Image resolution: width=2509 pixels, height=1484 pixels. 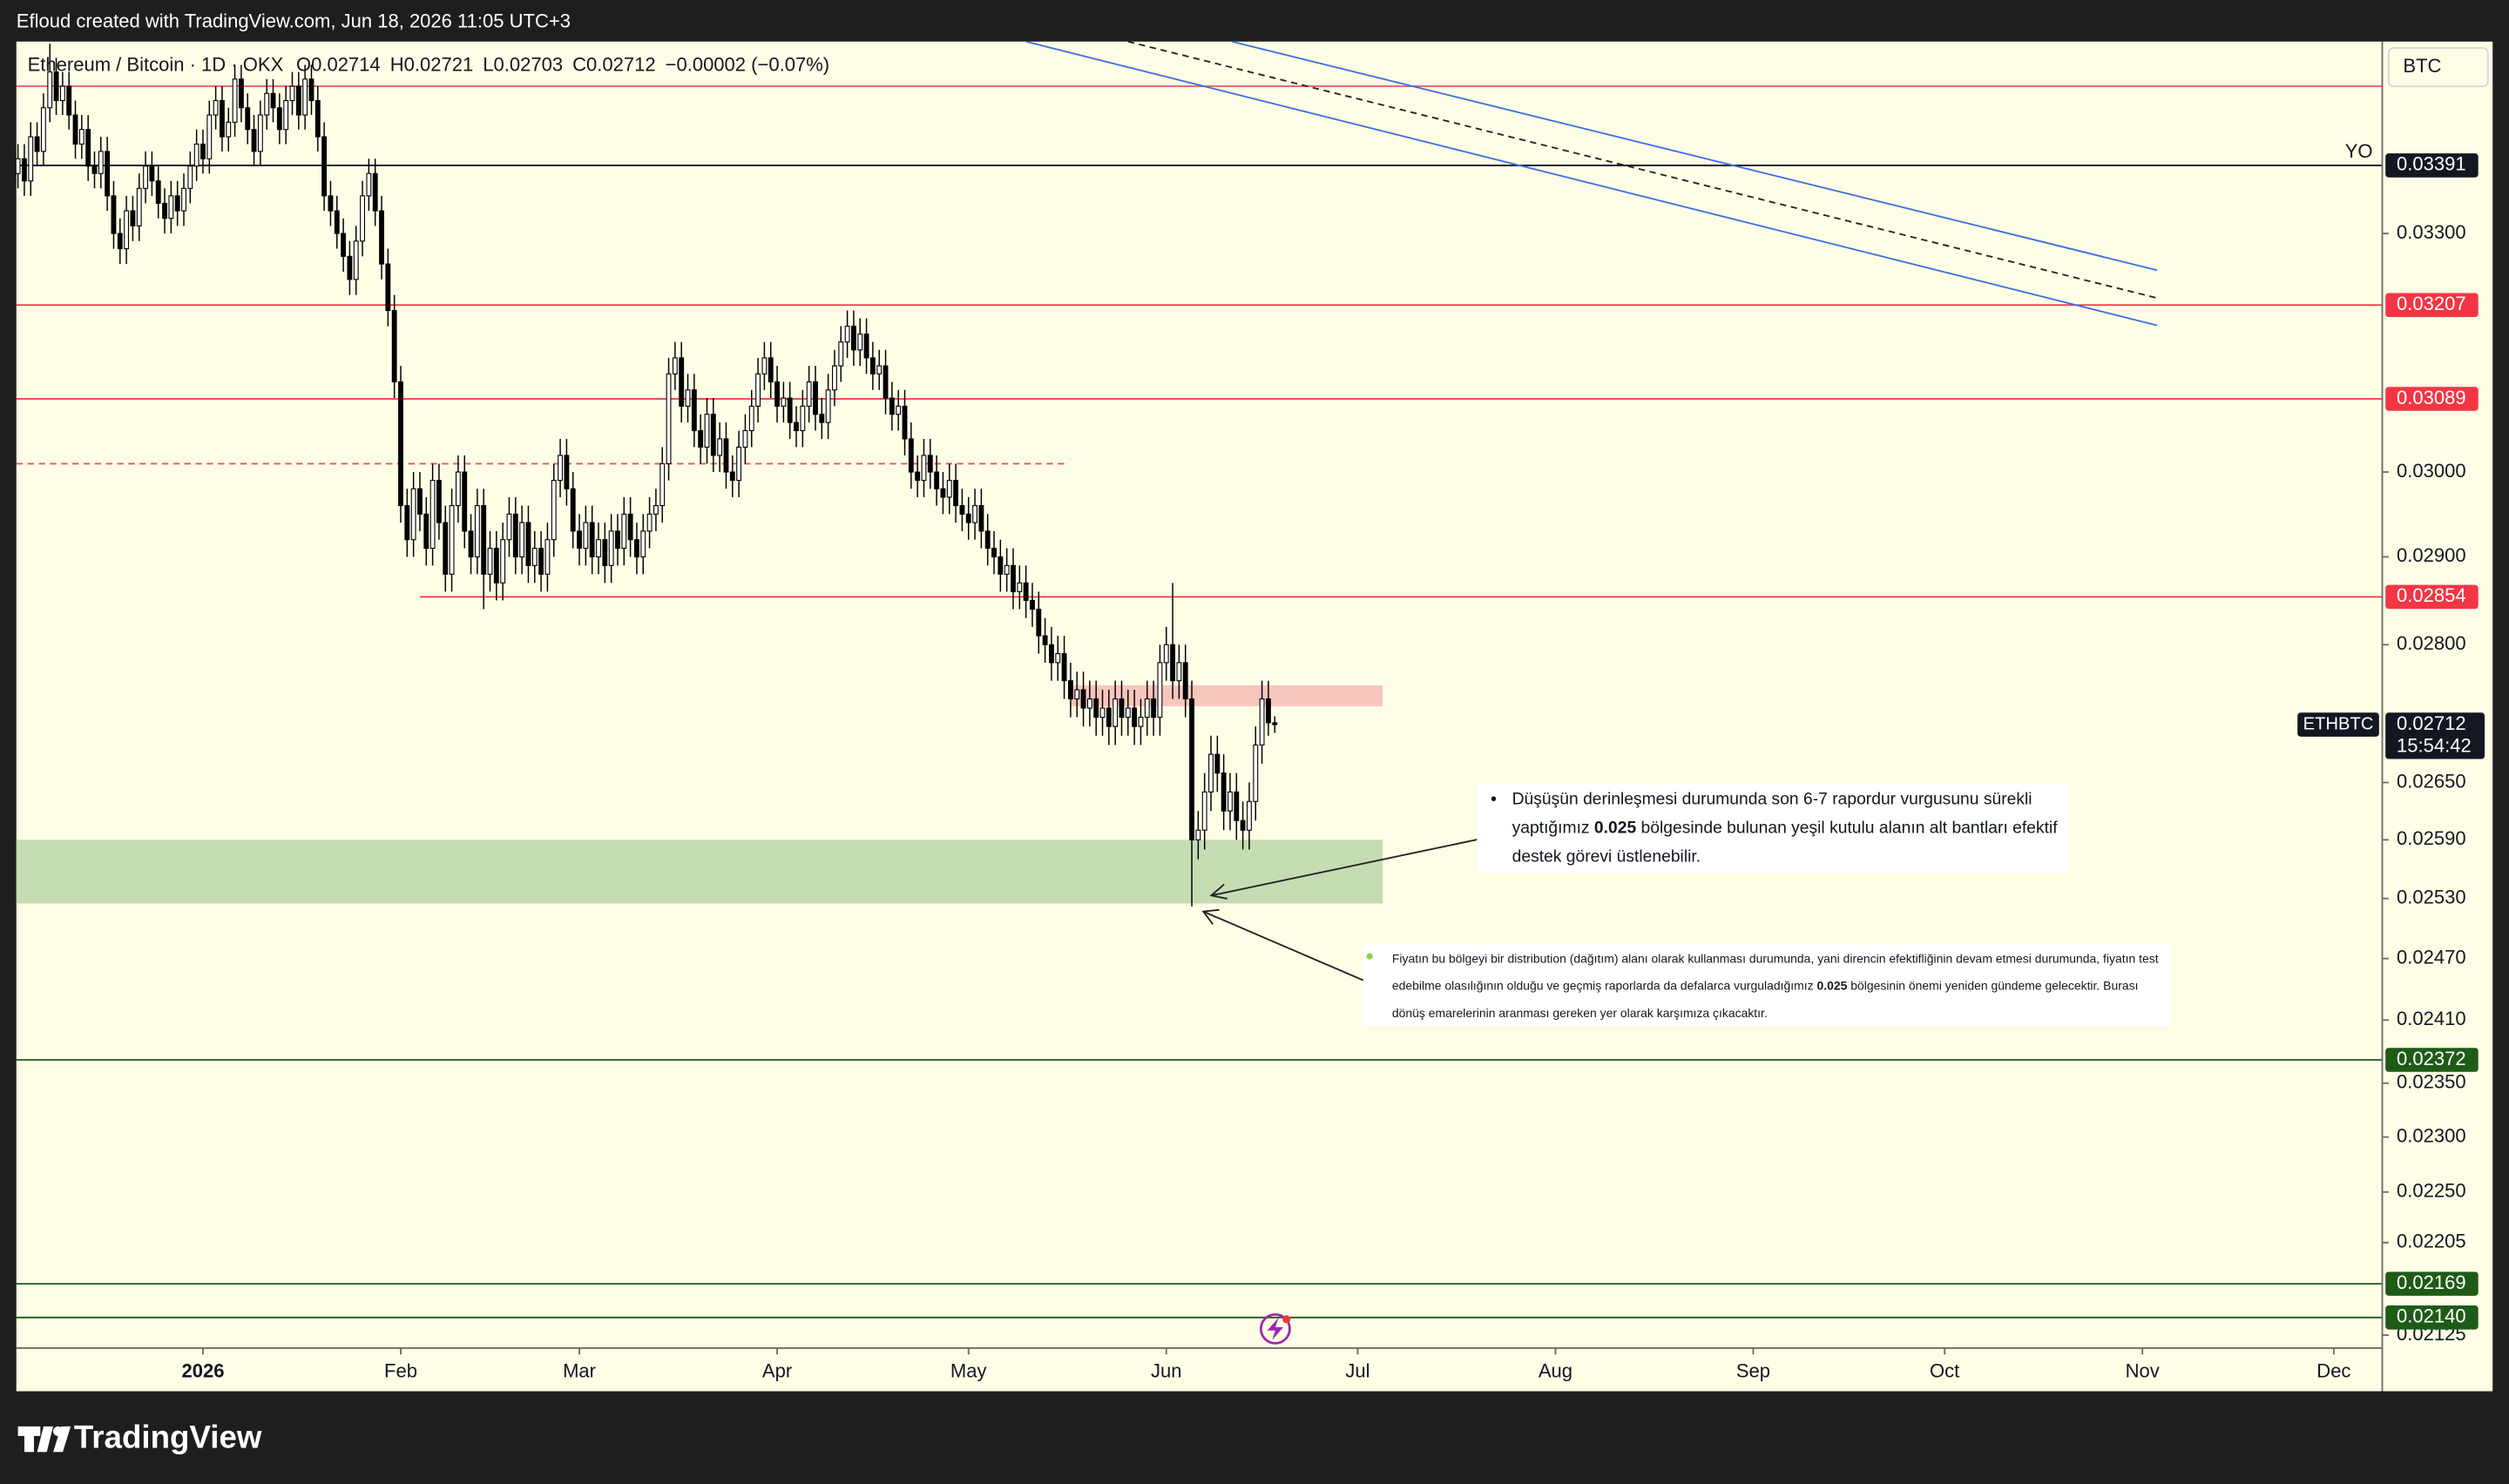 I want to click on high-prefix: H, so click(x=397, y=64).